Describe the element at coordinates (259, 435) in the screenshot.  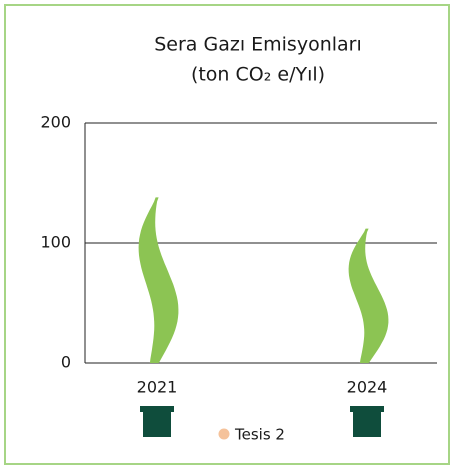
I see `legend-label: Tesis 2` at that location.